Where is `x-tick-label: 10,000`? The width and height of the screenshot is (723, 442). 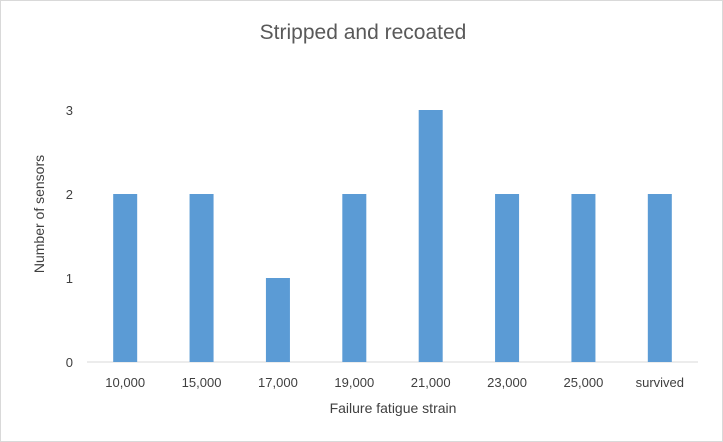 x-tick-label: 10,000 is located at coordinates (125, 382).